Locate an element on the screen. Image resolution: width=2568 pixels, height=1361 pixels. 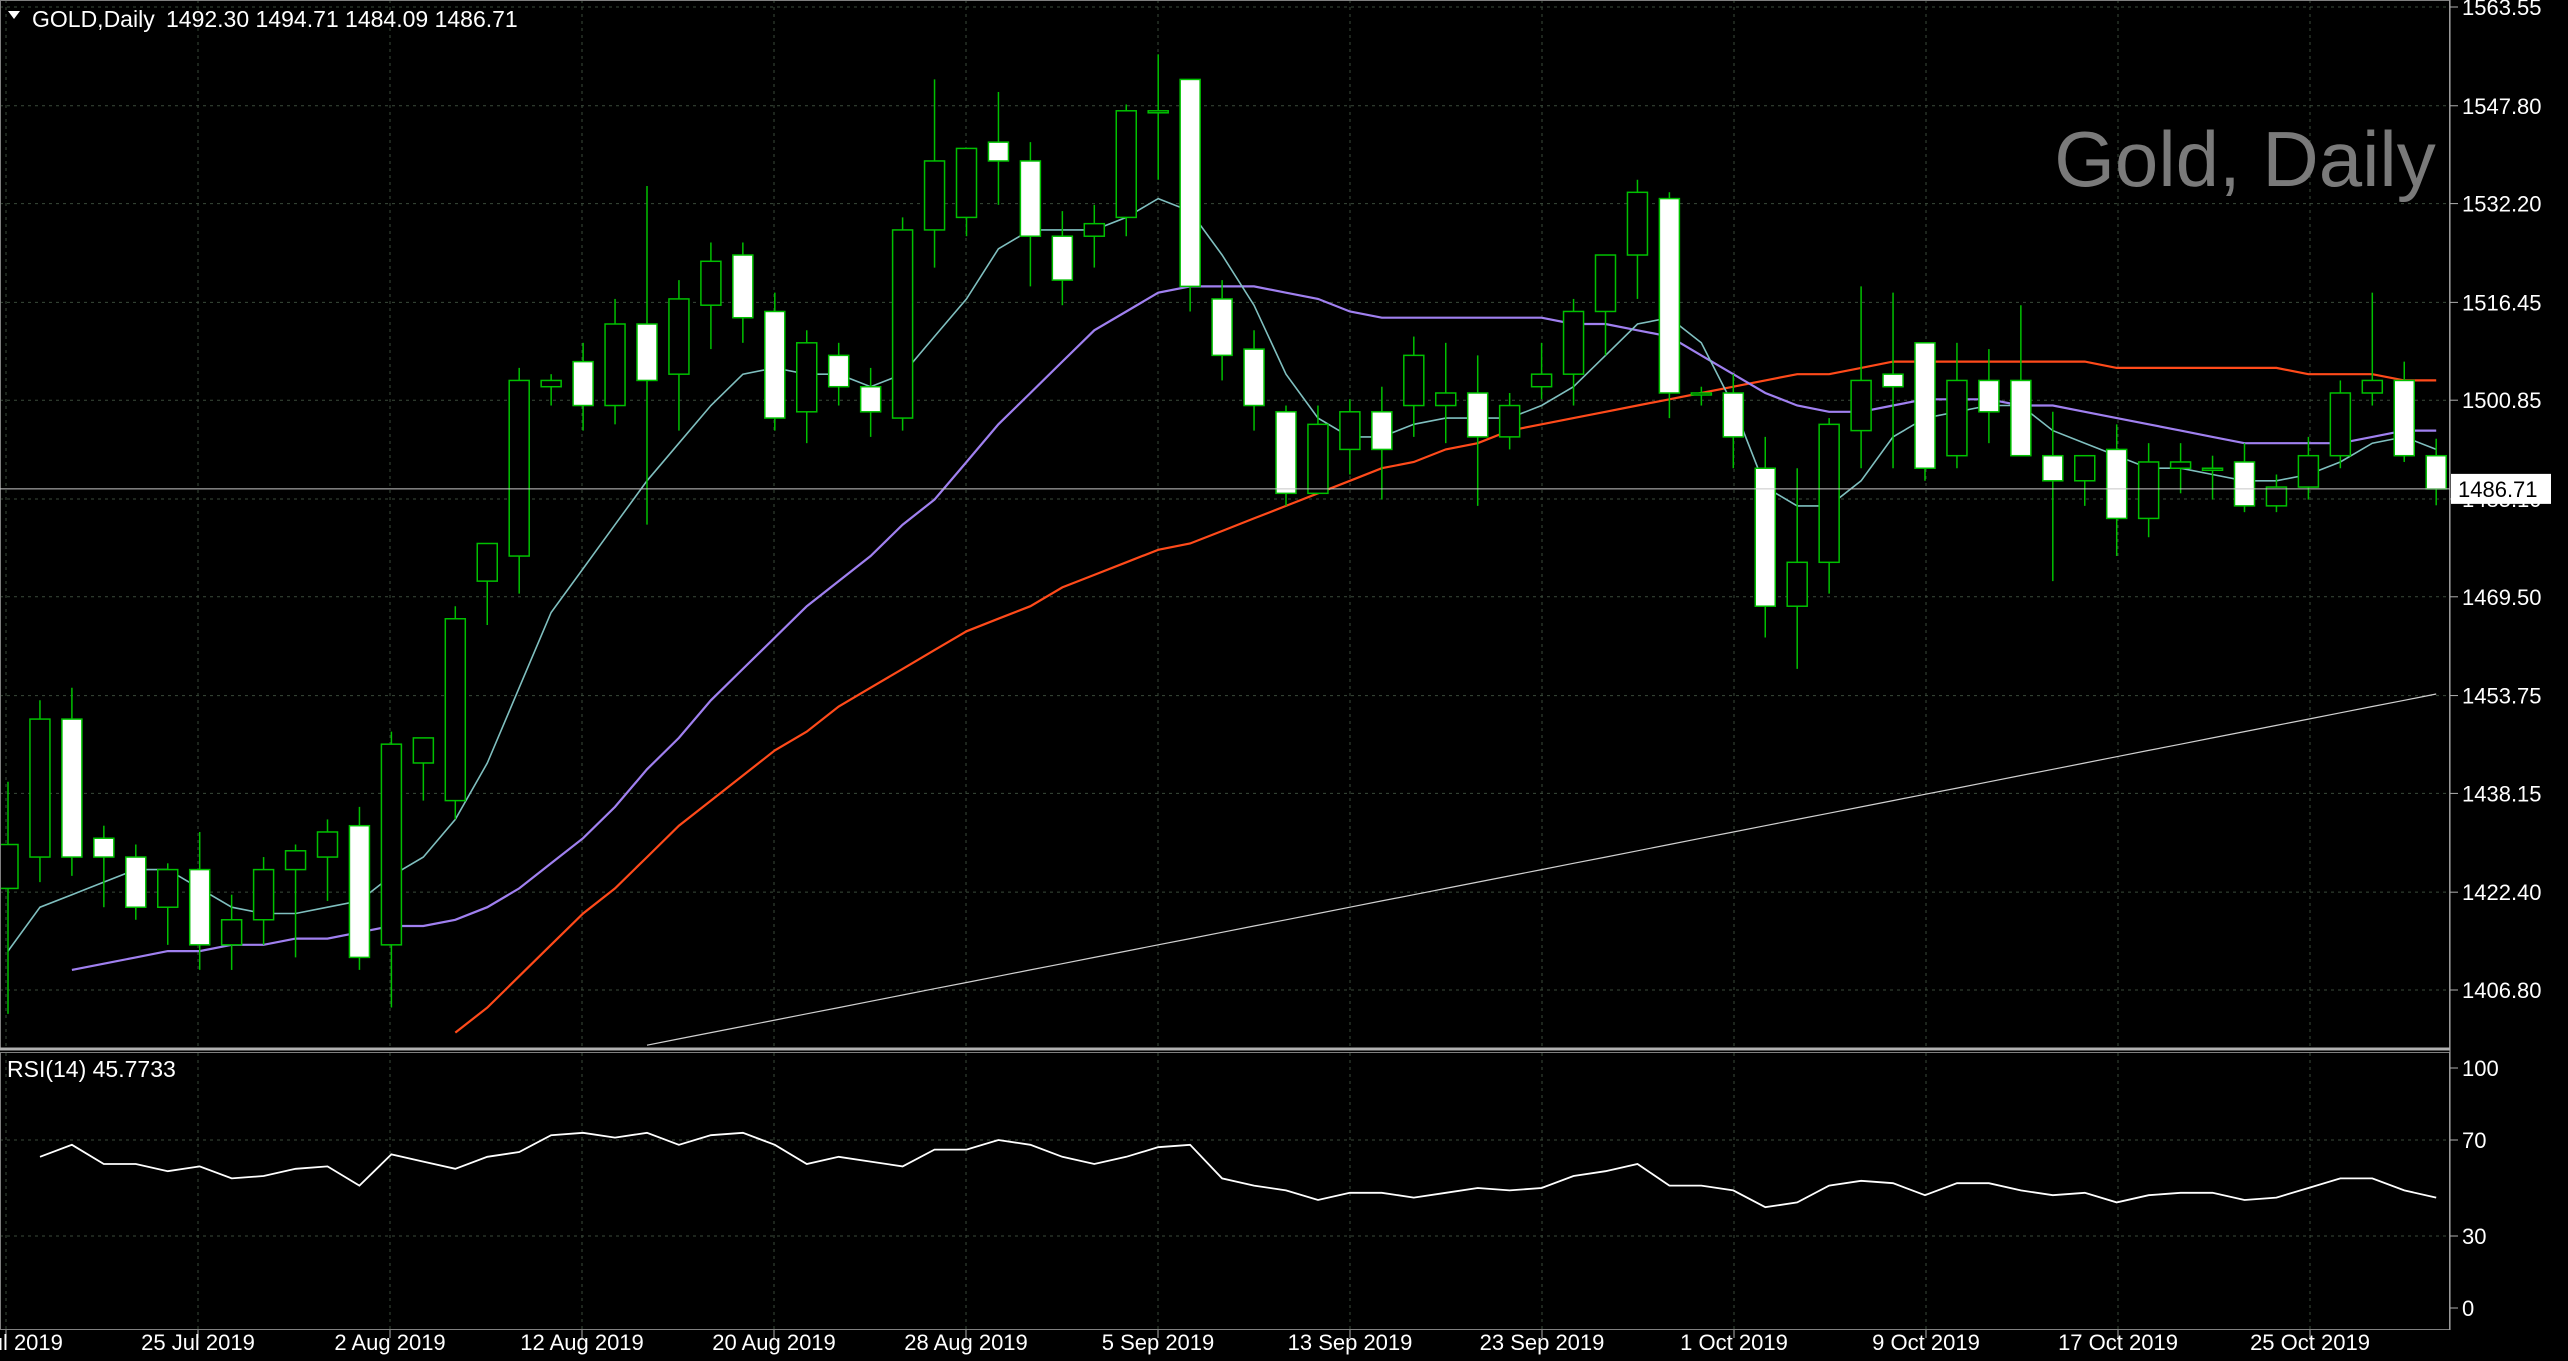
price-tick-label: 1438.15 is located at coordinates (2502, 793).